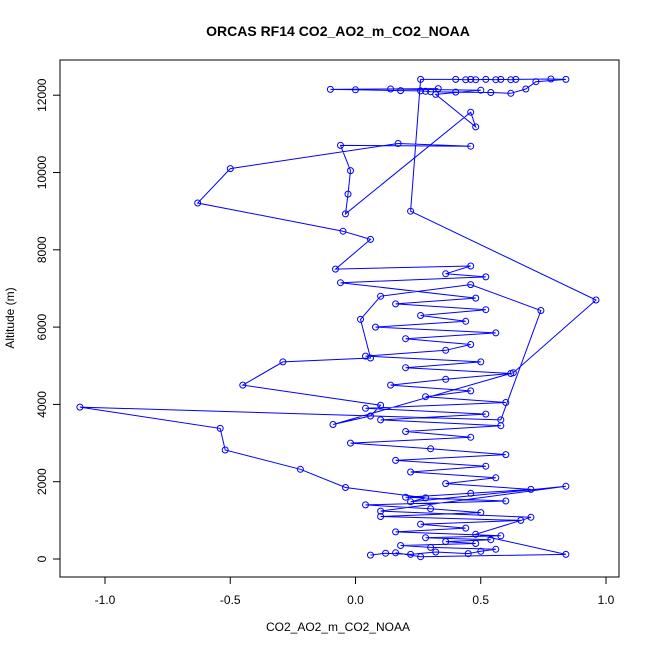 The width and height of the screenshot is (650, 650). What do you see at coordinates (480, 600) in the screenshot?
I see `x-tick-label: 0.5` at bounding box center [480, 600].